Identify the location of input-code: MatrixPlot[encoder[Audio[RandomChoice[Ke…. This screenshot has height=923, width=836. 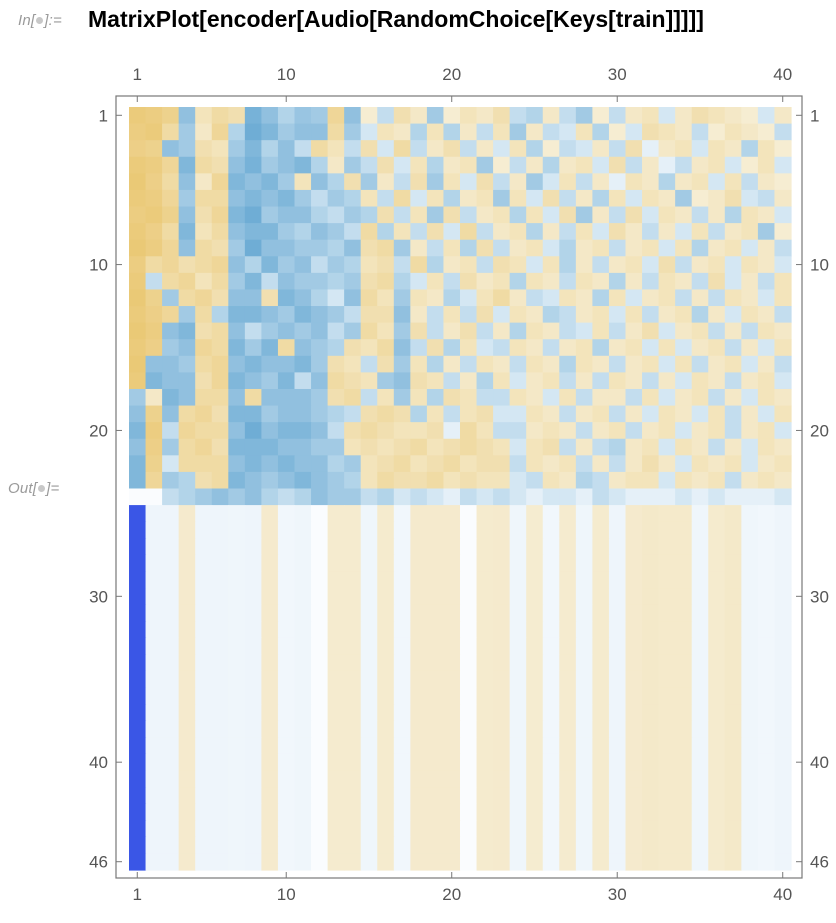
(396, 19).